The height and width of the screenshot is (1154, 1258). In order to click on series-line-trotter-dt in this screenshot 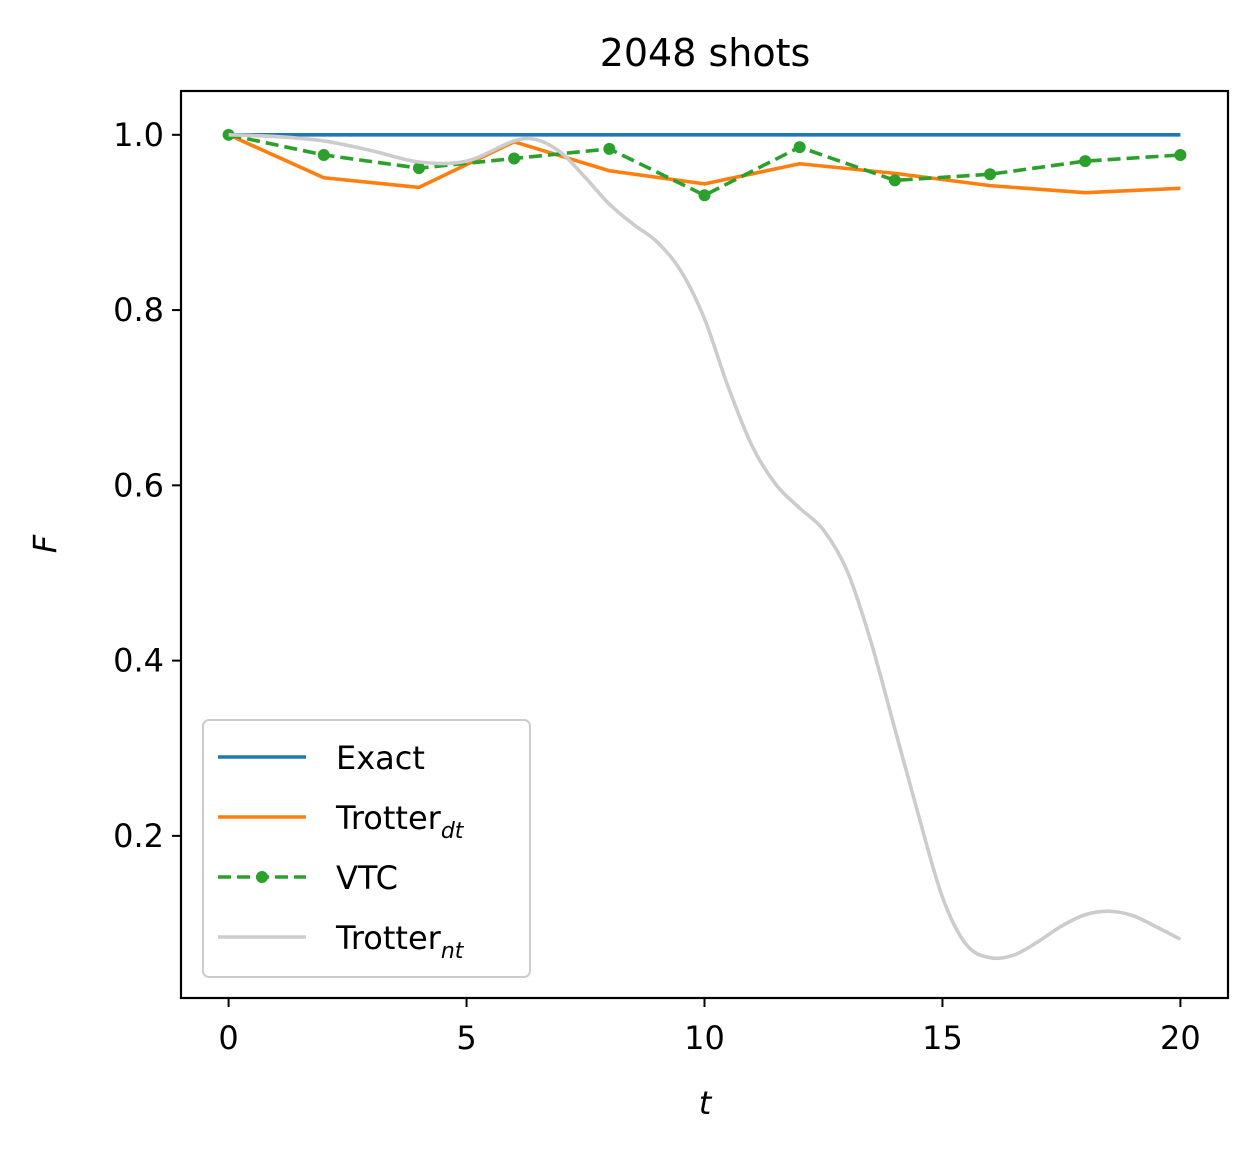, I will do `click(704, 164)`.